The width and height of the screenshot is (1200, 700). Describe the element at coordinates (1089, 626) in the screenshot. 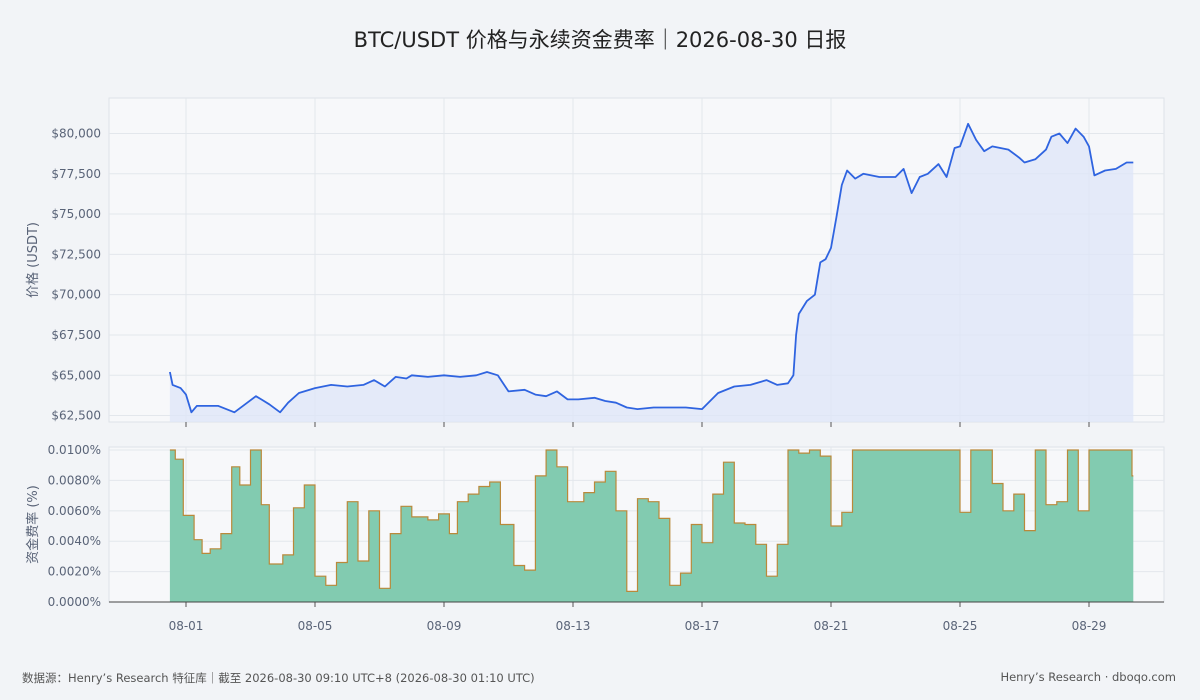

I see `x-tick-label: 08-29` at that location.